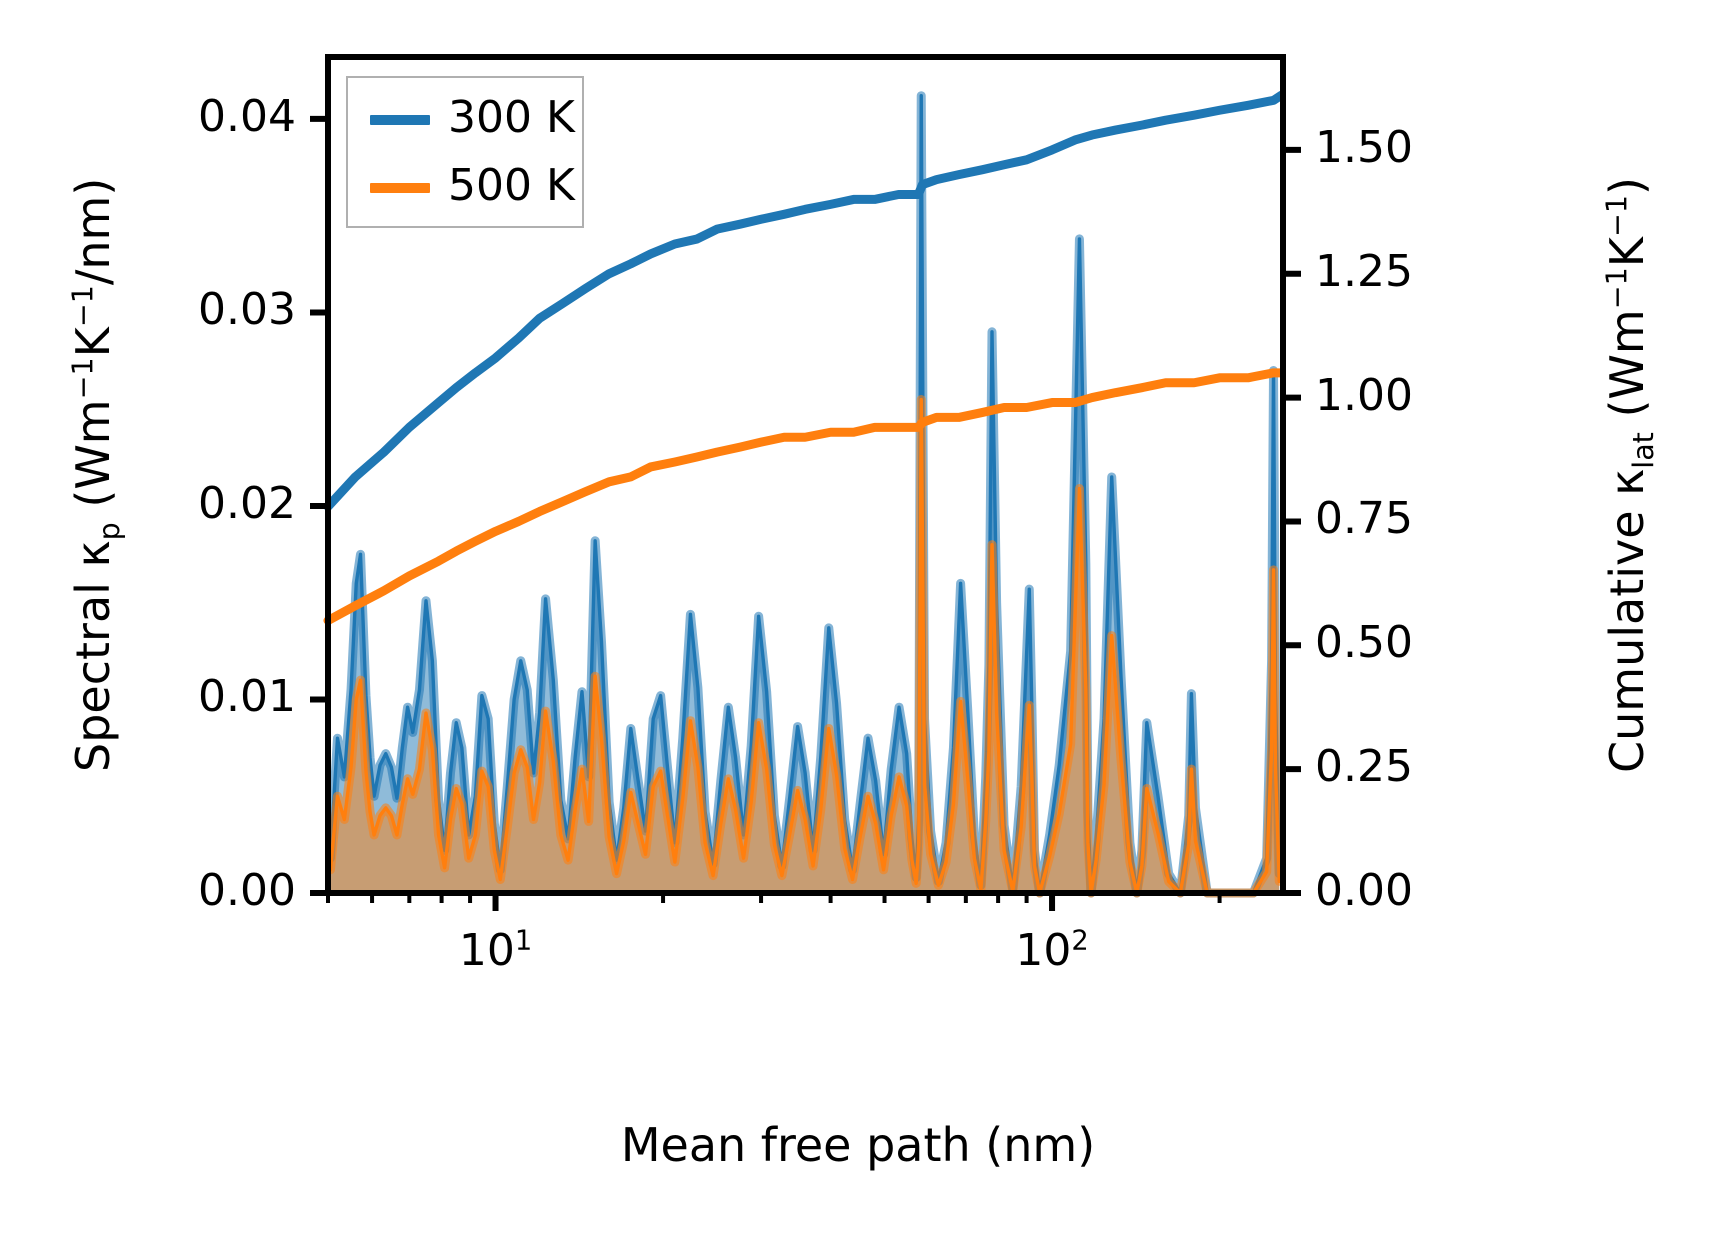 The height and width of the screenshot is (1254, 1716). I want to click on y-tick-label-right: 1.50, so click(1364, 147).